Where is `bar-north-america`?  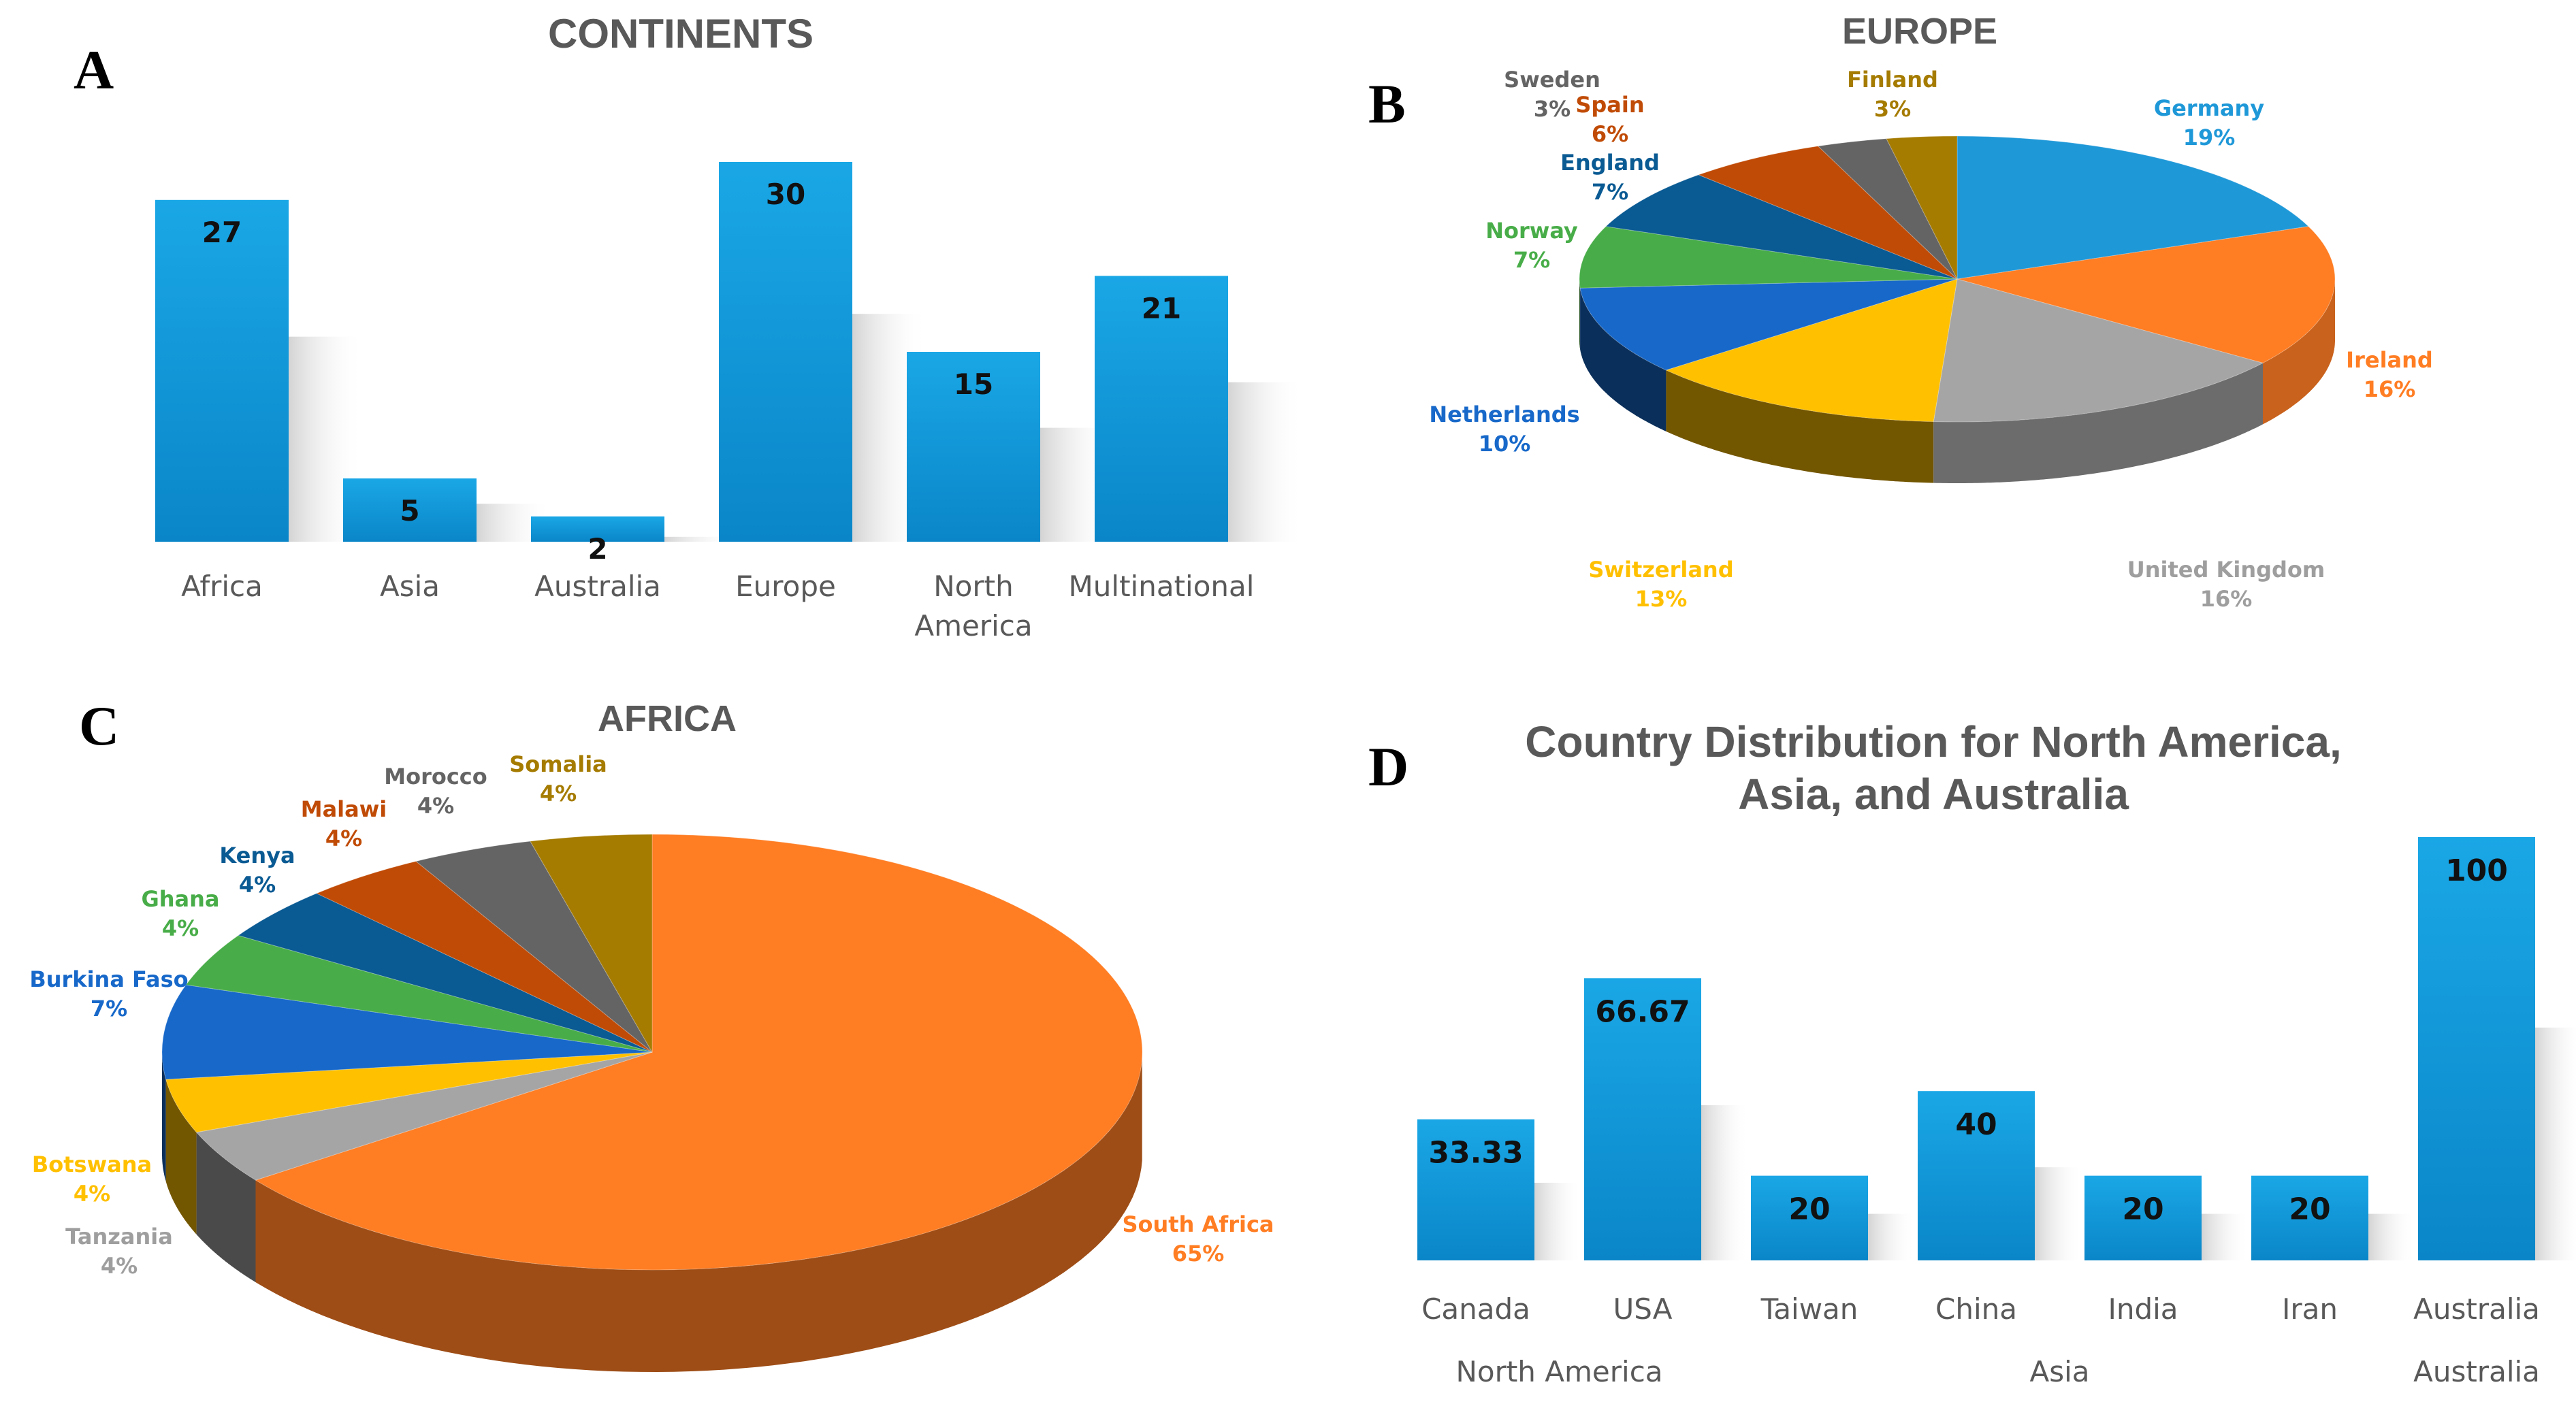 bar-north-america is located at coordinates (974, 447).